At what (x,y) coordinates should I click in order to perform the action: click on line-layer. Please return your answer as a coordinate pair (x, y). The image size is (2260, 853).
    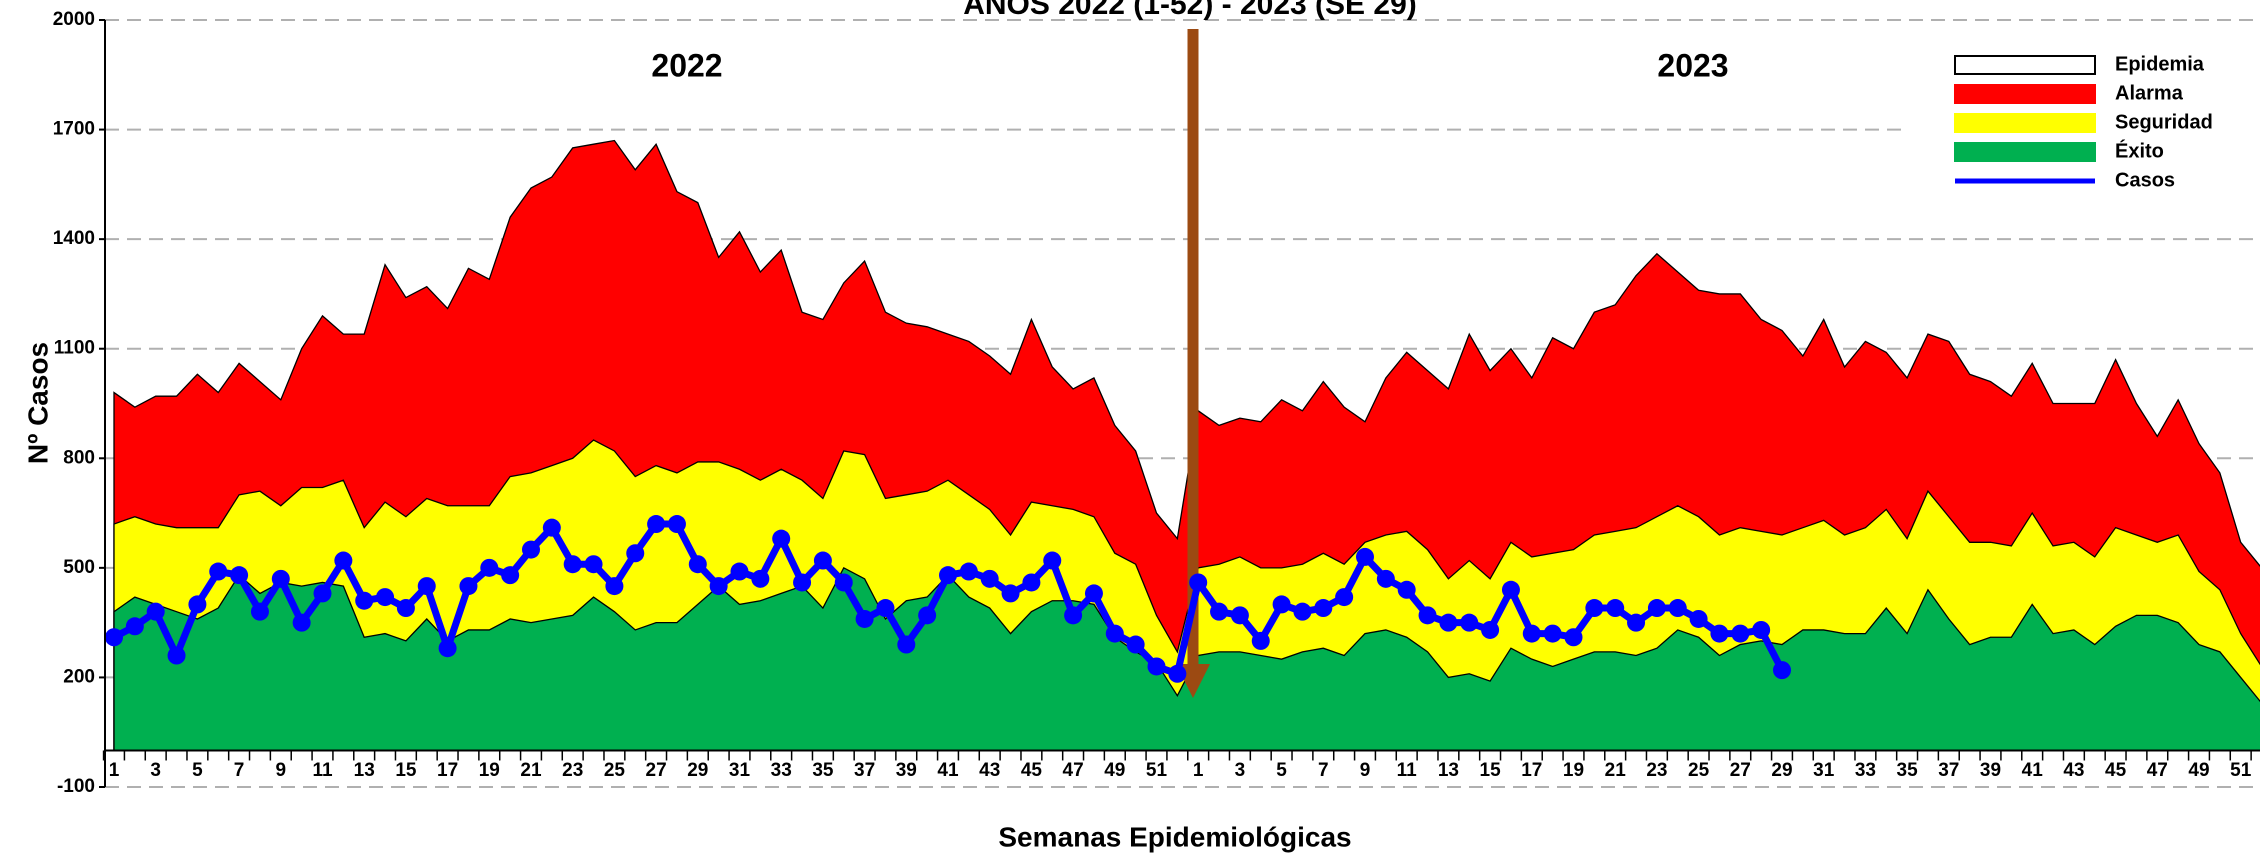
    Looking at the image, I should click on (948, 599).